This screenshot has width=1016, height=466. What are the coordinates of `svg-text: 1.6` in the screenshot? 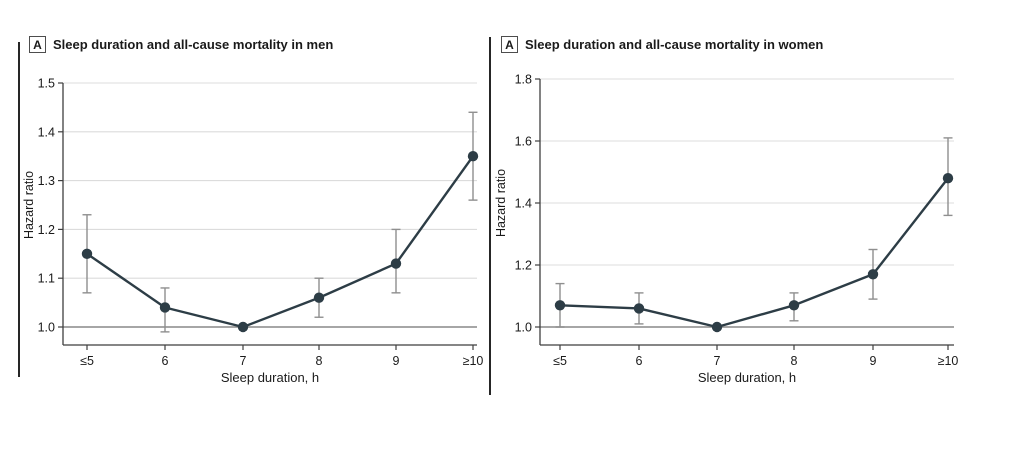 It's located at (523, 142).